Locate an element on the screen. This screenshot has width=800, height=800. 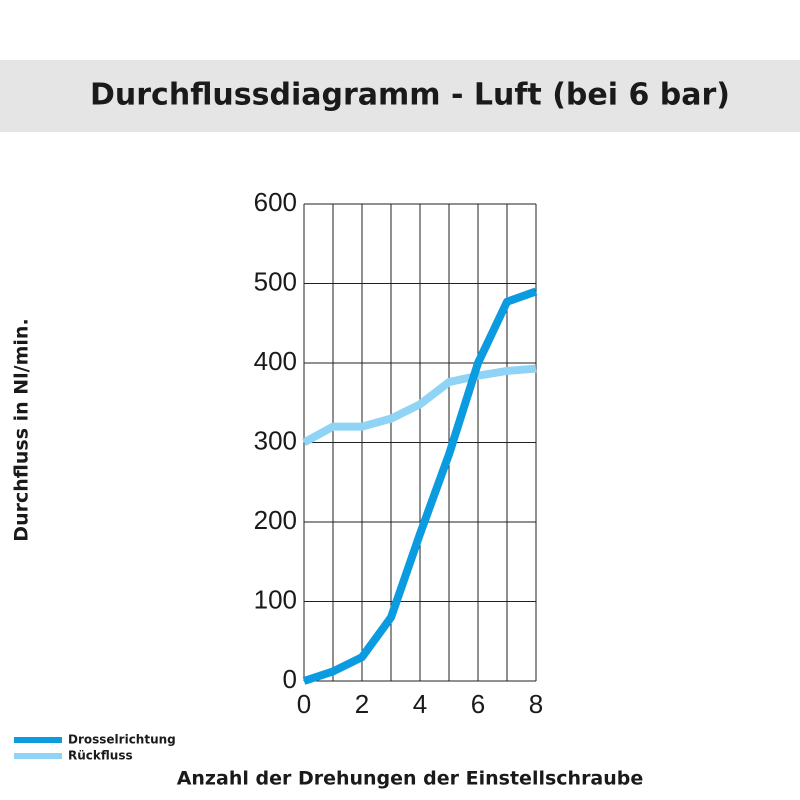
y-tick-label: 400 is located at coordinates (275, 361).